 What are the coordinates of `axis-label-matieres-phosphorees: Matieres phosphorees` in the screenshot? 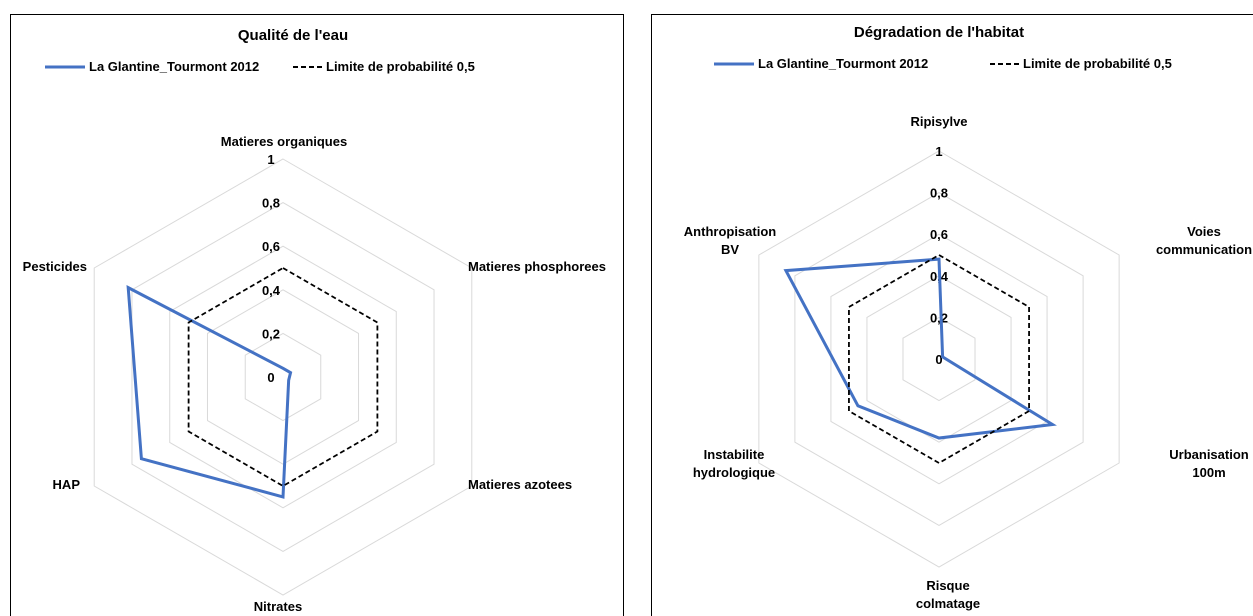 It's located at (537, 266).